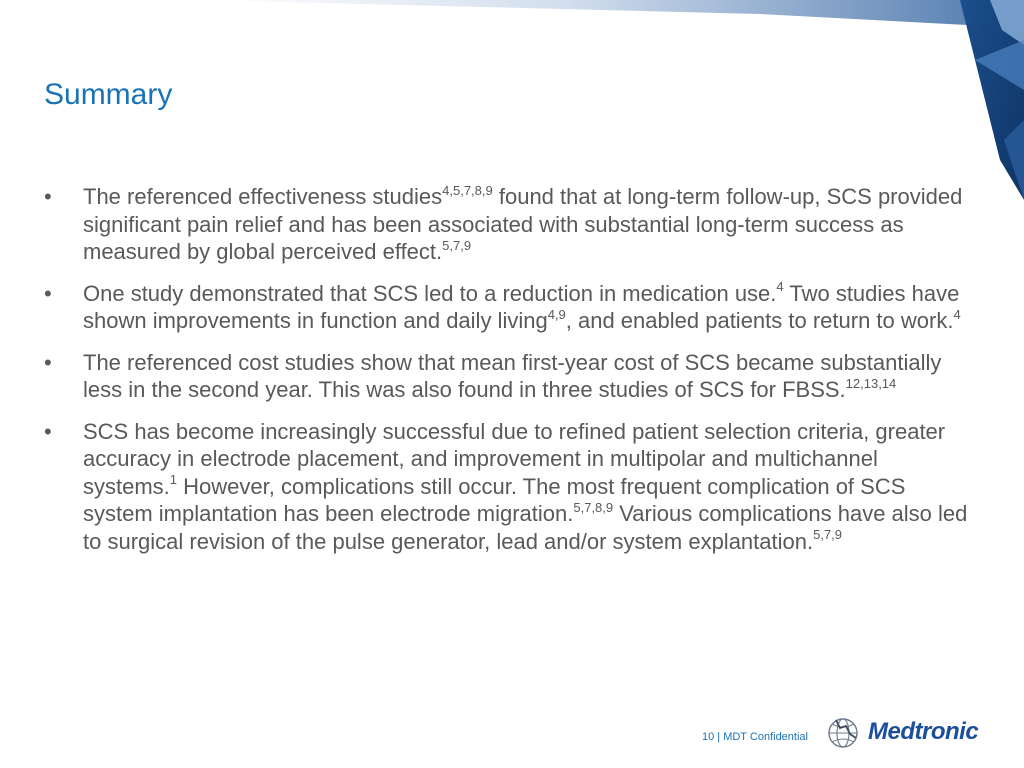 The image size is (1024, 768). What do you see at coordinates (843, 733) in the screenshot?
I see `medtronic-globe-icon` at bounding box center [843, 733].